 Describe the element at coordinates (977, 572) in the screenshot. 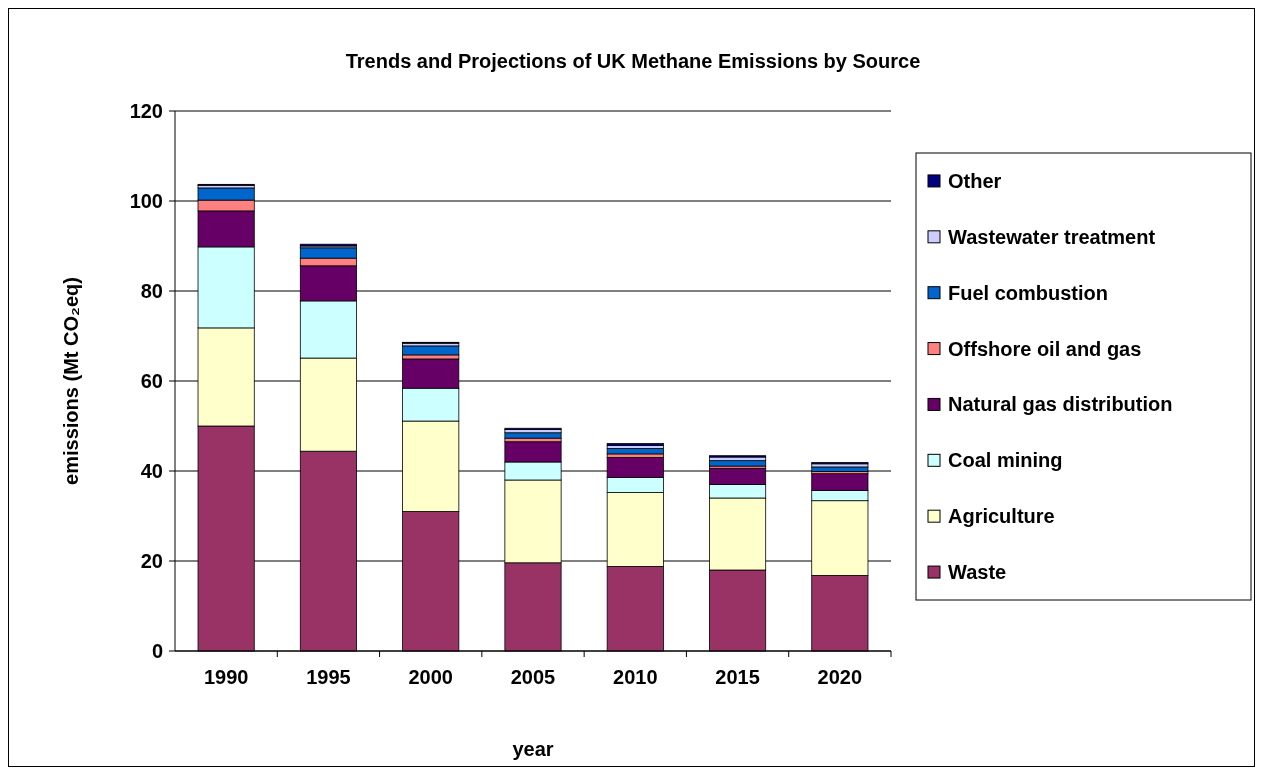

I see `legend-label: Waste` at that location.